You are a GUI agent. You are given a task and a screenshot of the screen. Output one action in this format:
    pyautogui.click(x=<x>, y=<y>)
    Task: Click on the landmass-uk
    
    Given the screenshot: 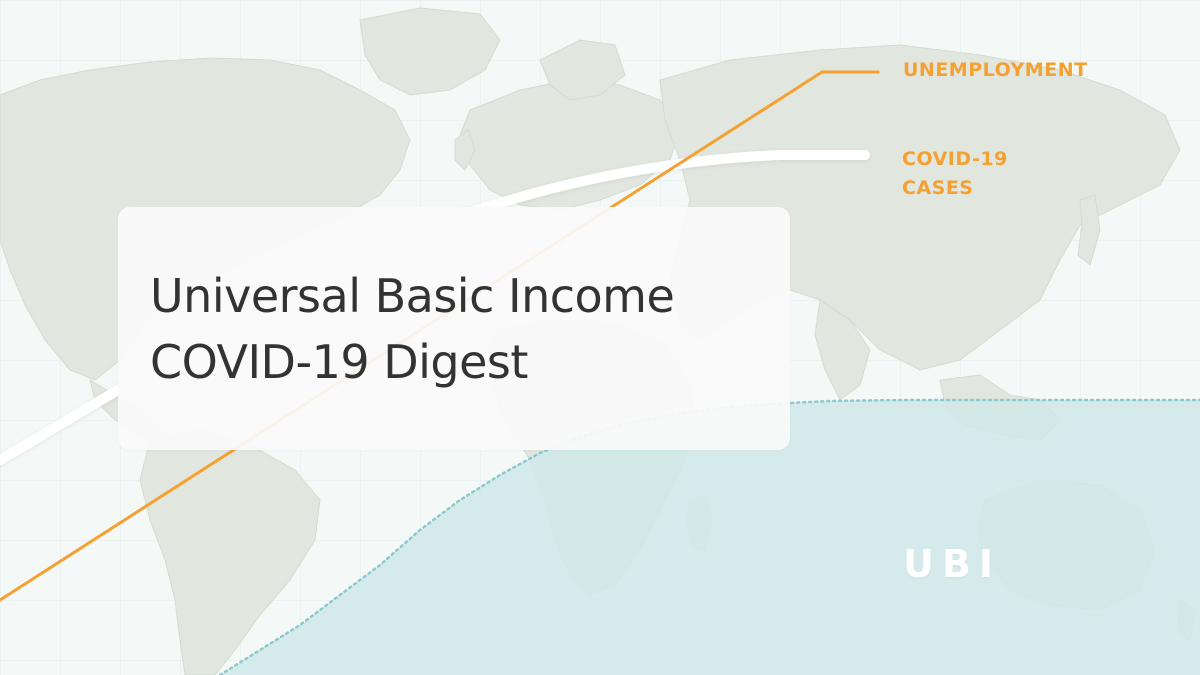 What is the action you would take?
    pyautogui.click(x=465, y=150)
    